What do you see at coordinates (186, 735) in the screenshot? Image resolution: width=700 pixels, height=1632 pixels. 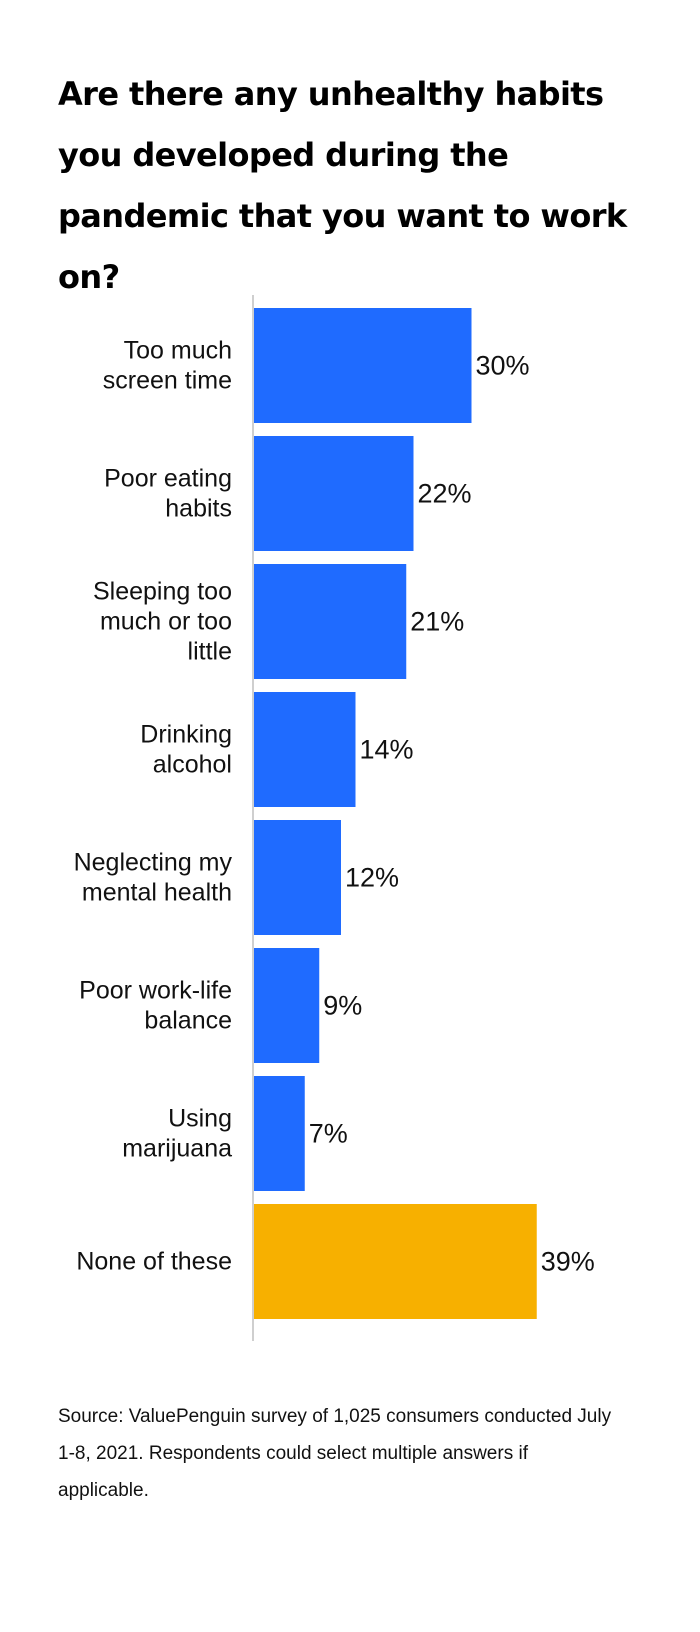 I see `category-label-line: Drinking` at bounding box center [186, 735].